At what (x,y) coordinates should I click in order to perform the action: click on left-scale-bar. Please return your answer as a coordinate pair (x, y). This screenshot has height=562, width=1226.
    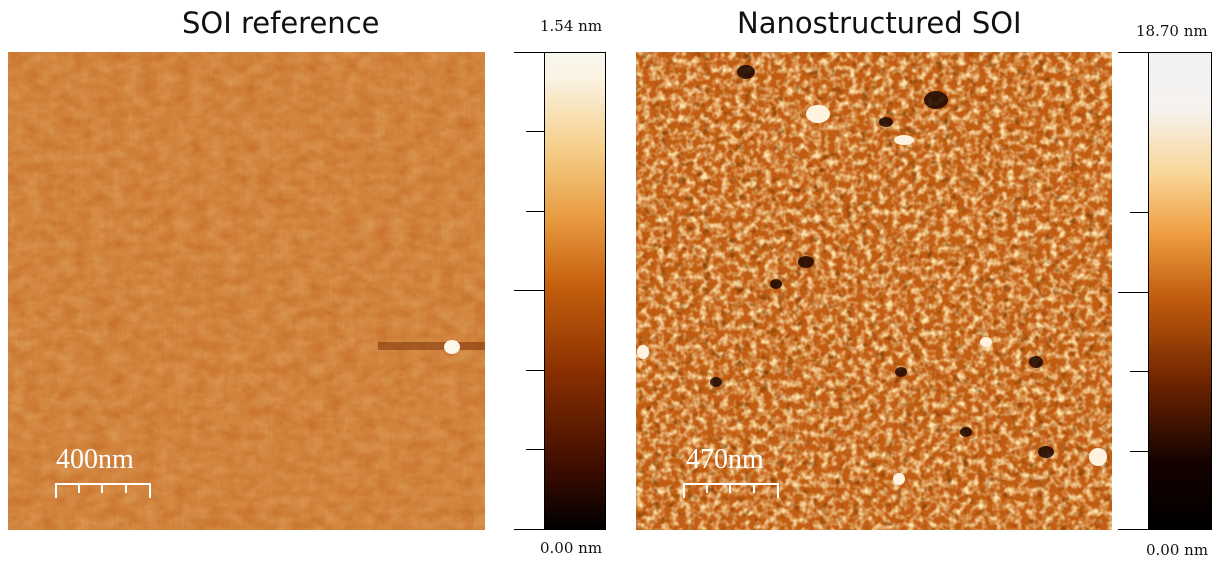
    Looking at the image, I should click on (103, 490).